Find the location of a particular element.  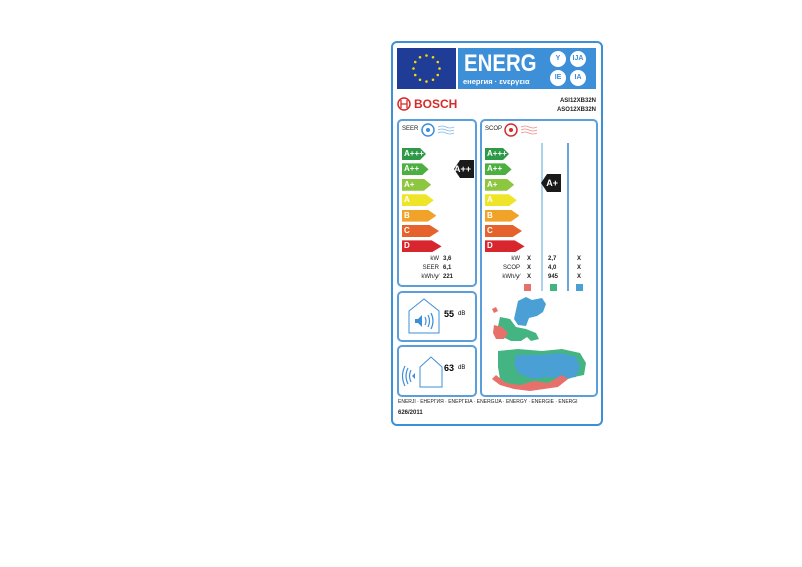

indoor-noise-panel: 55 dB is located at coordinates (437, 316).